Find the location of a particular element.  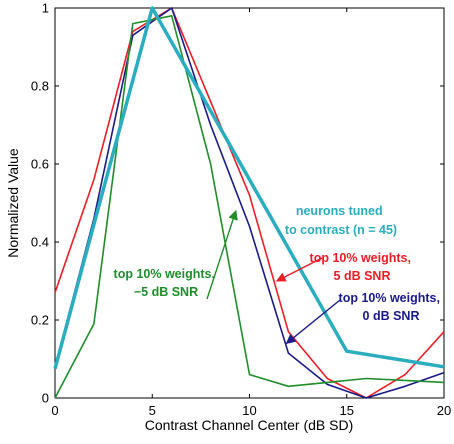

annotation-arrows is located at coordinates (273, 277).